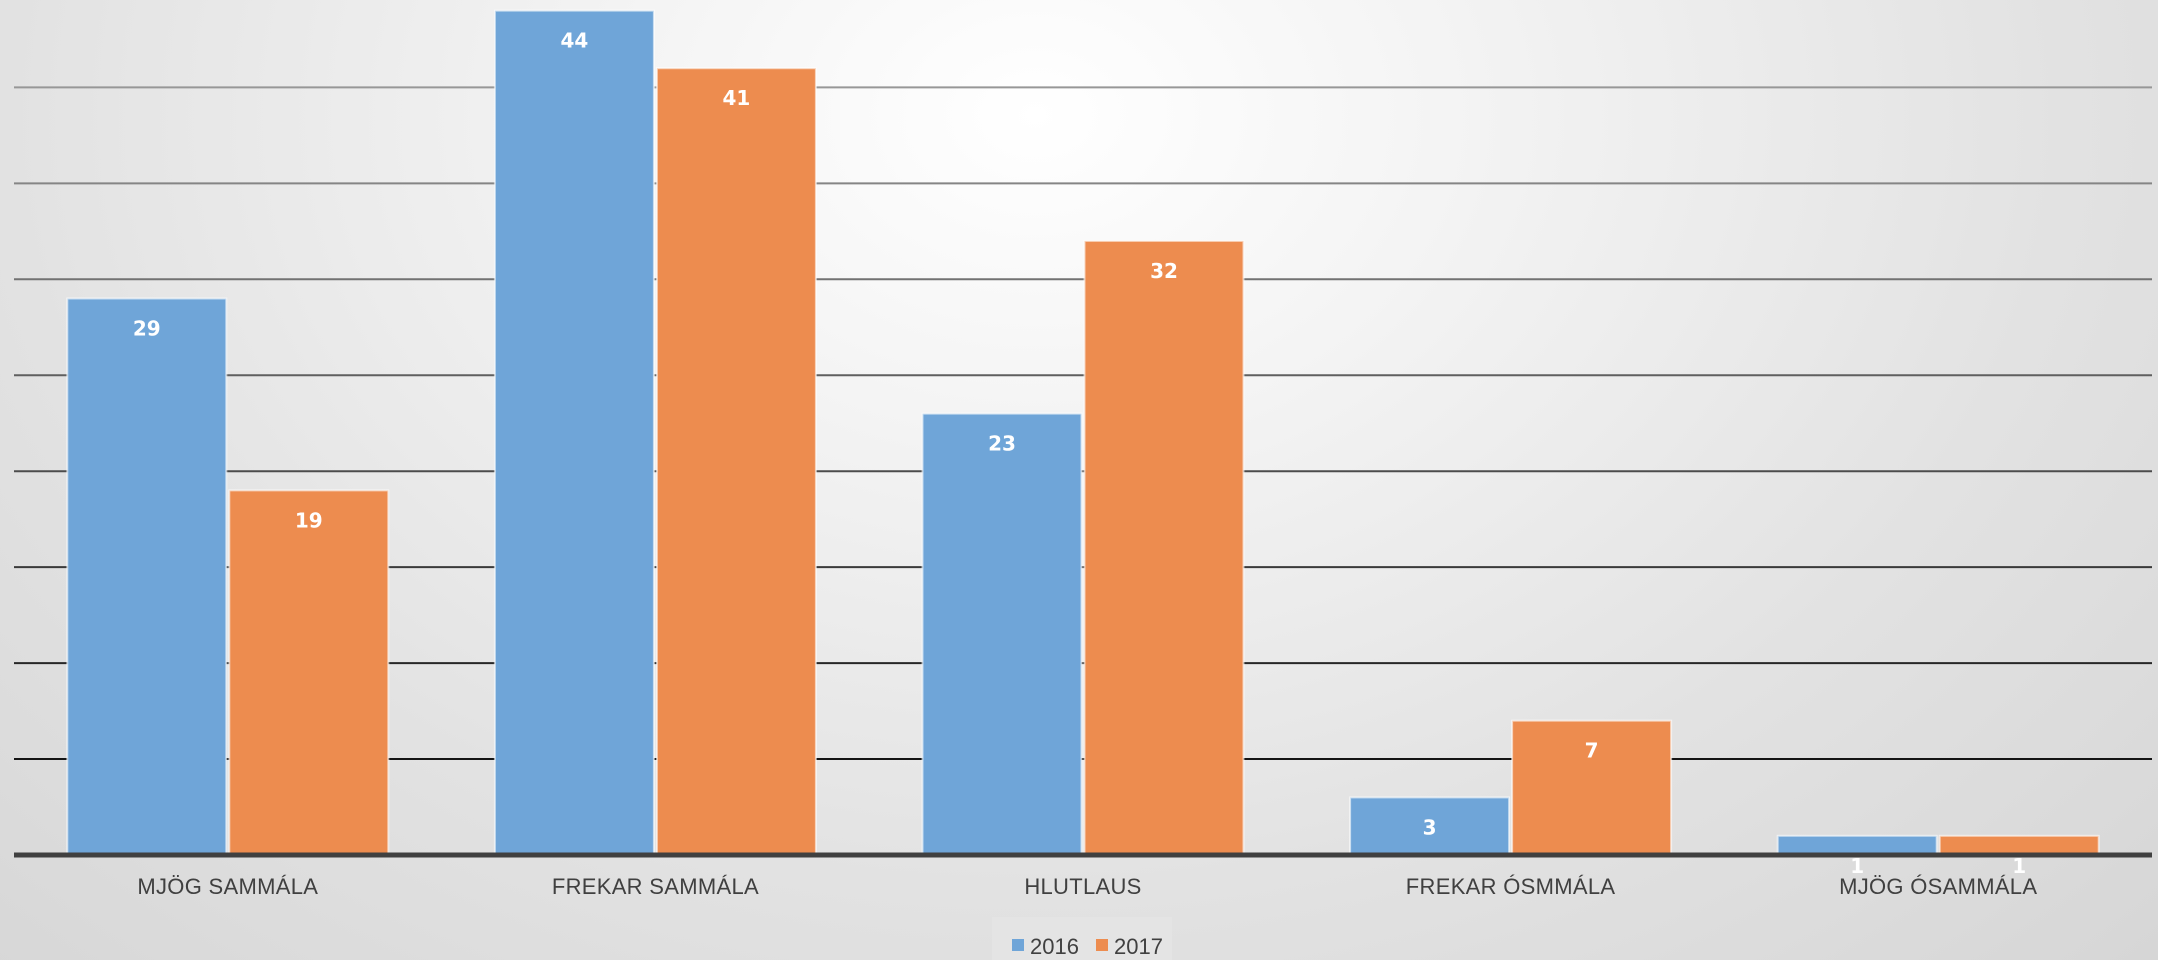  What do you see at coordinates (1082, 886) in the screenshot?
I see `category-label: HLUTLAUS` at bounding box center [1082, 886].